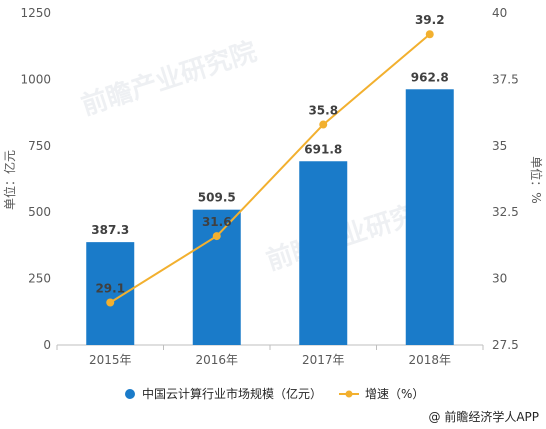 This screenshot has height=429, width=546. What do you see at coordinates (232, 393) in the screenshot?
I see `legend-bar-label: 中国云计算行业市场规模（亿元）` at bounding box center [232, 393].